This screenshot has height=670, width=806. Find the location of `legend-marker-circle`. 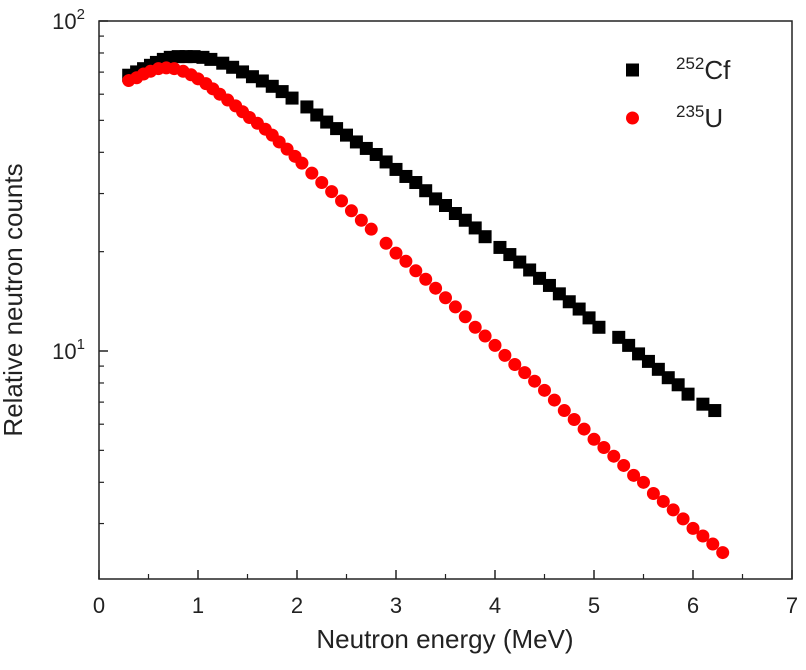

legend-marker-circle is located at coordinates (632, 118).